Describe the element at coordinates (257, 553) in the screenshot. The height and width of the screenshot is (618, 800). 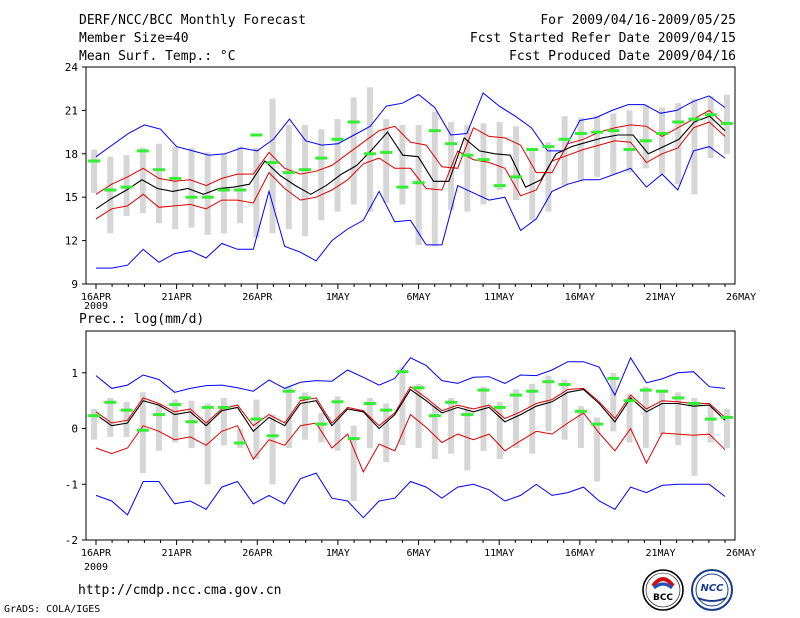
I see `x-tick-label: 26APR` at that location.